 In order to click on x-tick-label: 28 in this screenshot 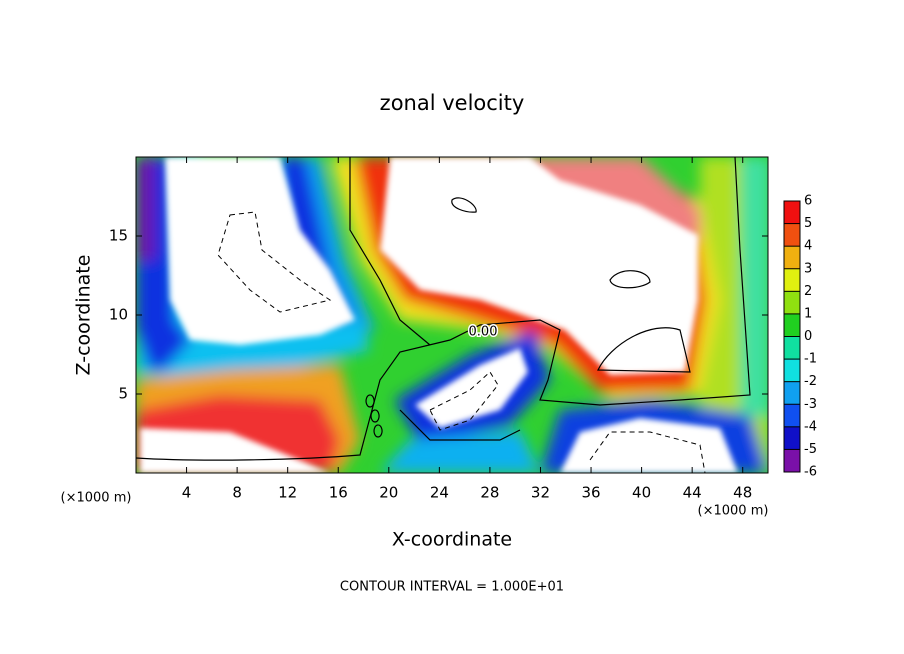, I will do `click(489, 493)`.